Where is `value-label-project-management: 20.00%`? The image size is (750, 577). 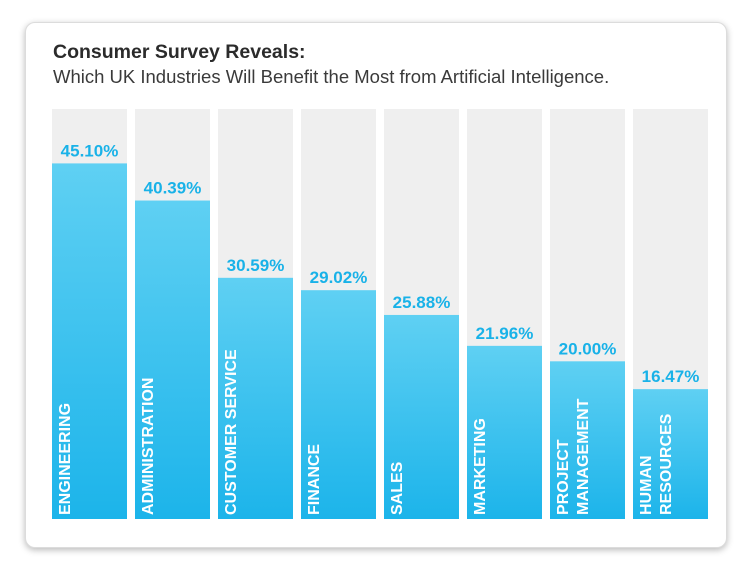 value-label-project-management: 20.00% is located at coordinates (588, 348).